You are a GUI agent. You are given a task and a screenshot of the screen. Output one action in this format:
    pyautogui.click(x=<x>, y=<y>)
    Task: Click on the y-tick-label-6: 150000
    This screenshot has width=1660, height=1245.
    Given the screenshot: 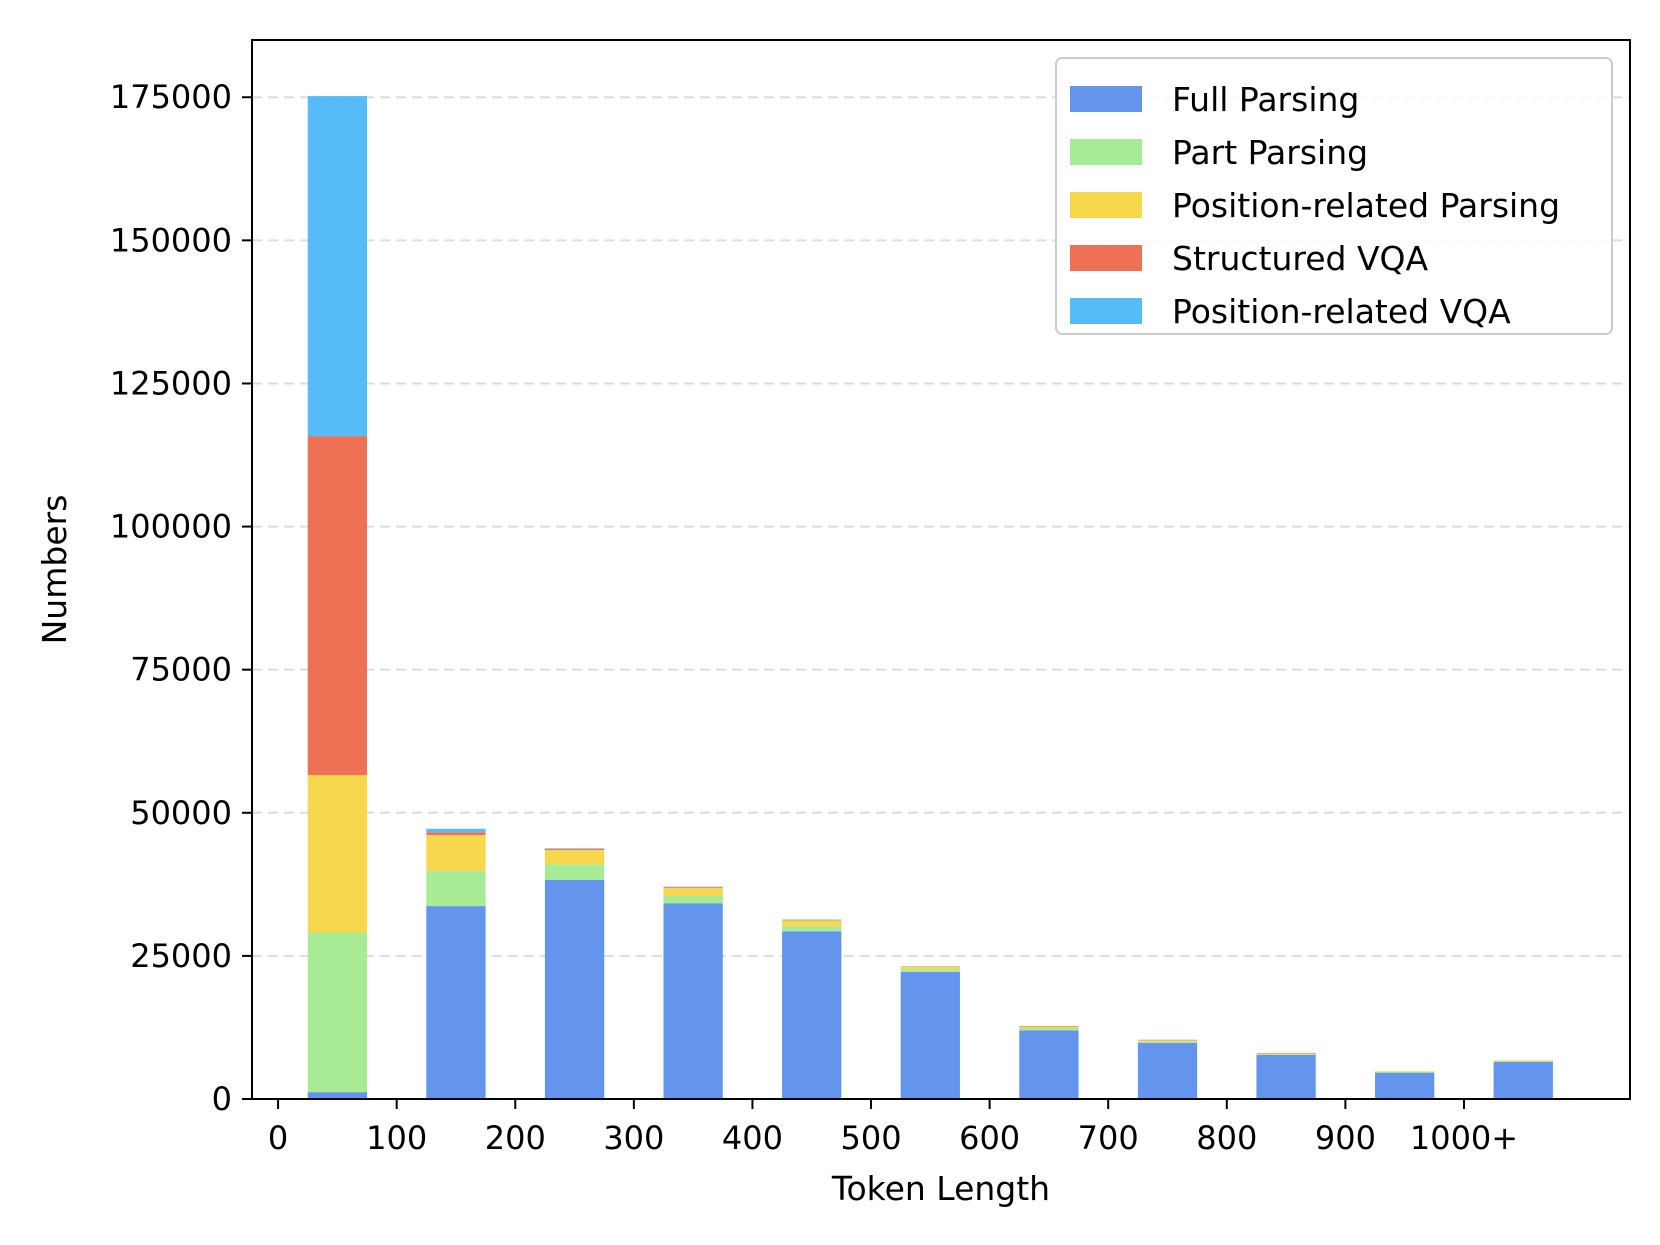 What is the action you would take?
    pyautogui.click(x=171, y=240)
    